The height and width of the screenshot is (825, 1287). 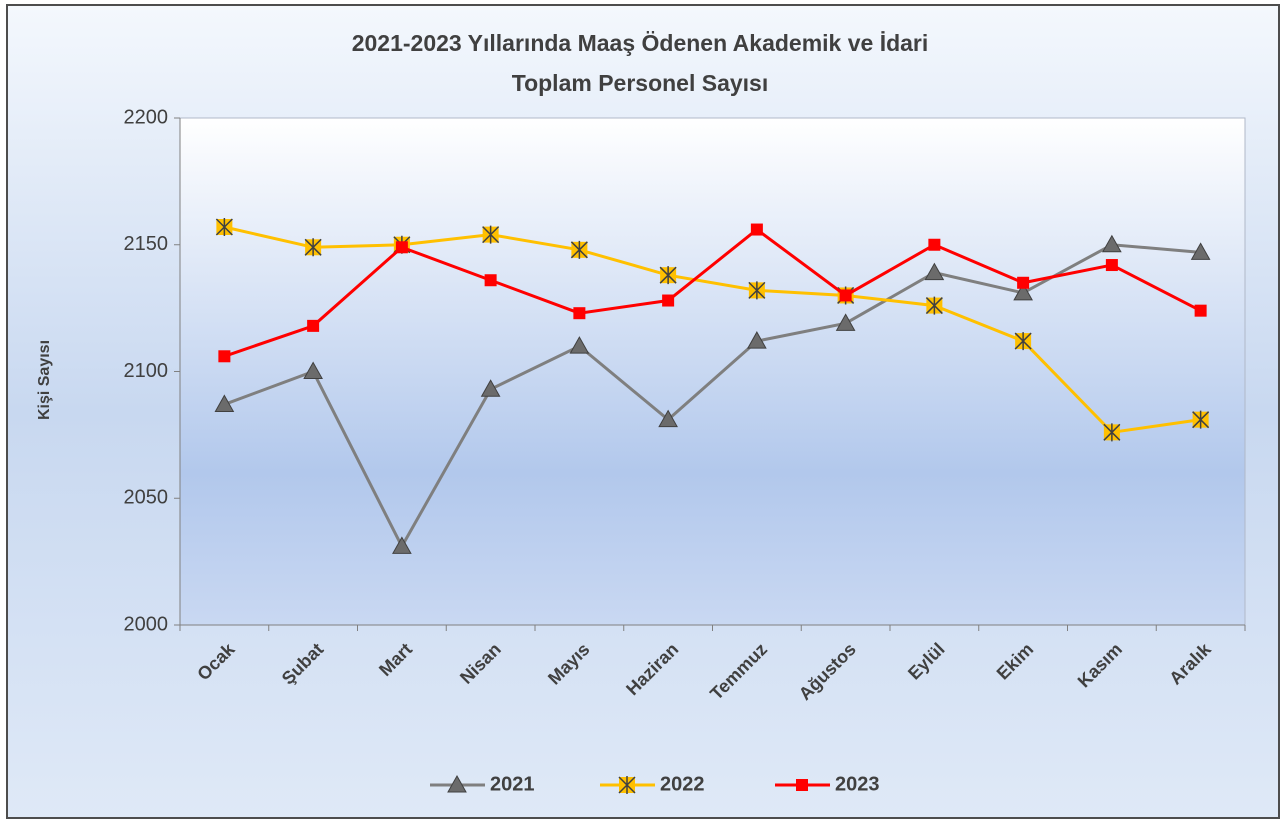 I want to click on y-tick-label: 2100, so click(x=146, y=371).